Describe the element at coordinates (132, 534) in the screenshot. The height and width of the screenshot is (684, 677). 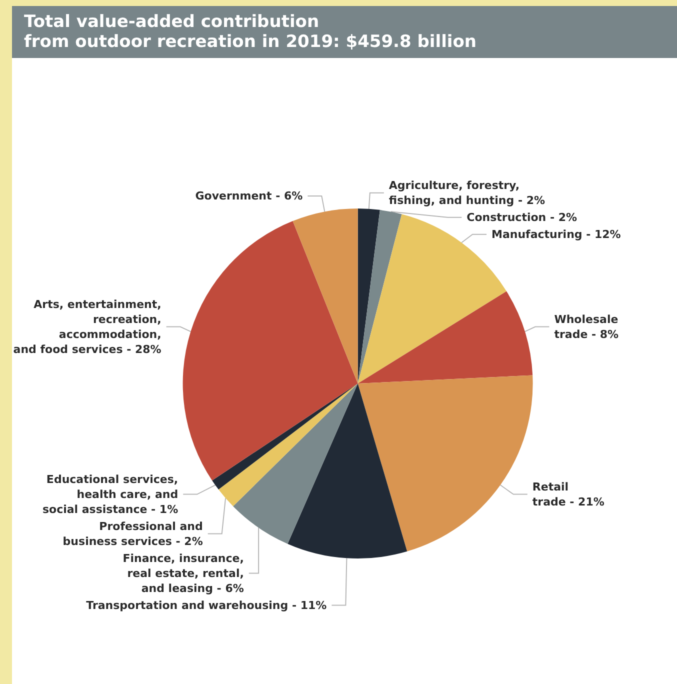
I see `slice-label: Professional and business services - 2%` at that location.